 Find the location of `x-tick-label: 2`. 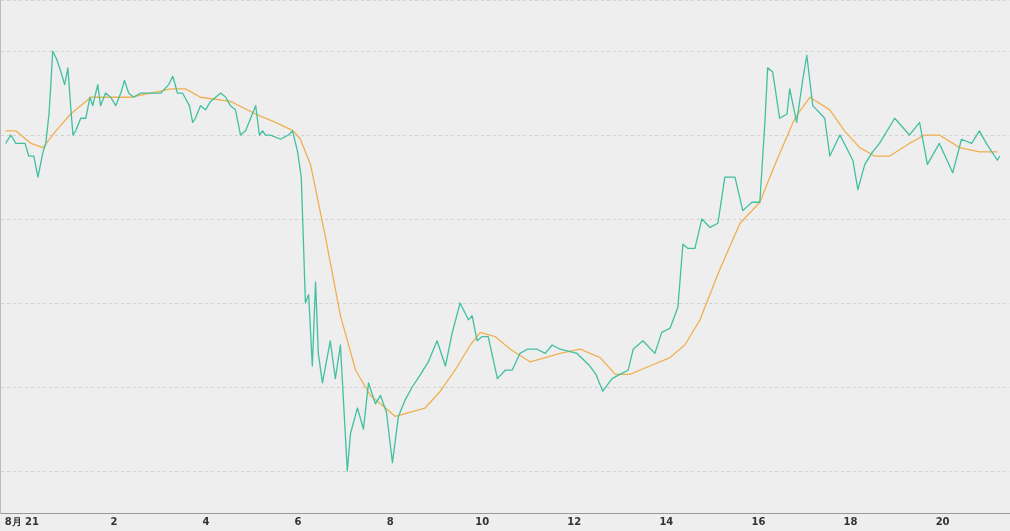

x-tick-label: 2 is located at coordinates (114, 521).